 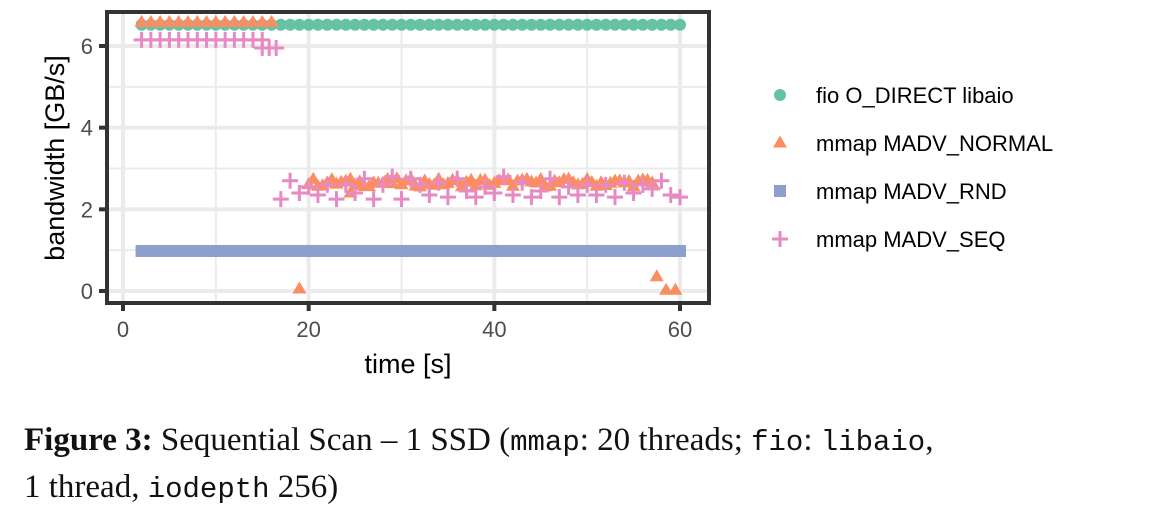 What do you see at coordinates (911, 239) in the screenshot?
I see `legend-label: mmap MADV_SEQ` at bounding box center [911, 239].